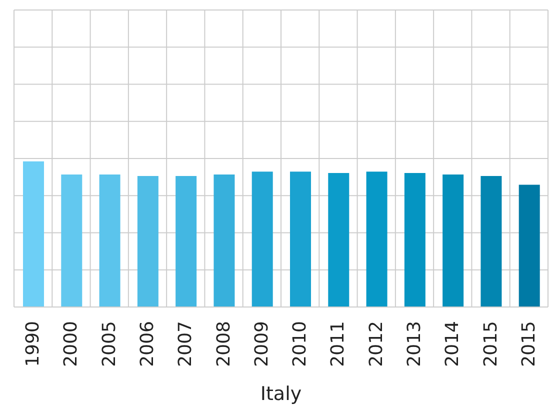 Image resolution: width=553 pixels, height=407 pixels. I want to click on x-tick-label: 2010, so click(300, 344).